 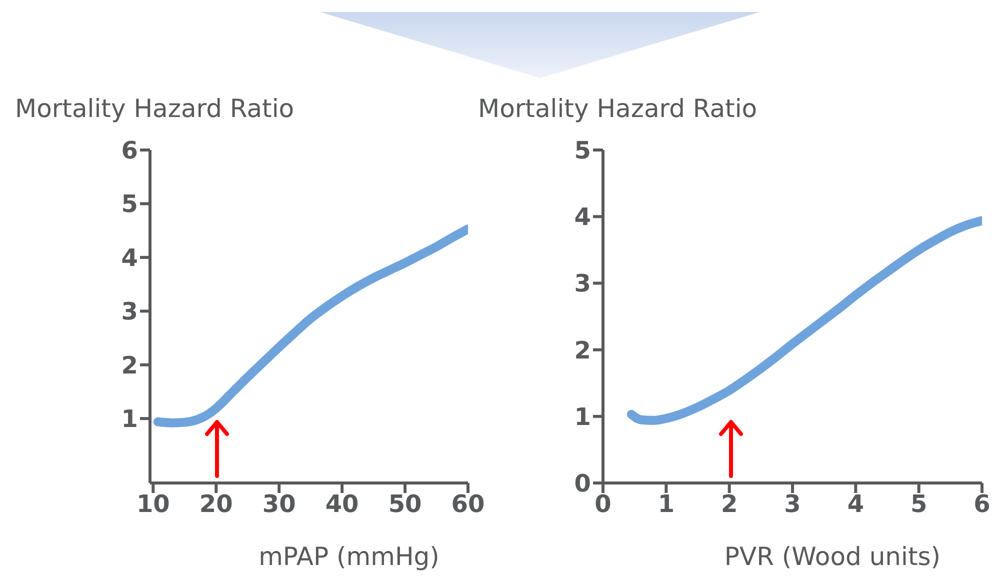 What do you see at coordinates (666, 504) in the screenshot?
I see `x-tick-label: 1` at bounding box center [666, 504].